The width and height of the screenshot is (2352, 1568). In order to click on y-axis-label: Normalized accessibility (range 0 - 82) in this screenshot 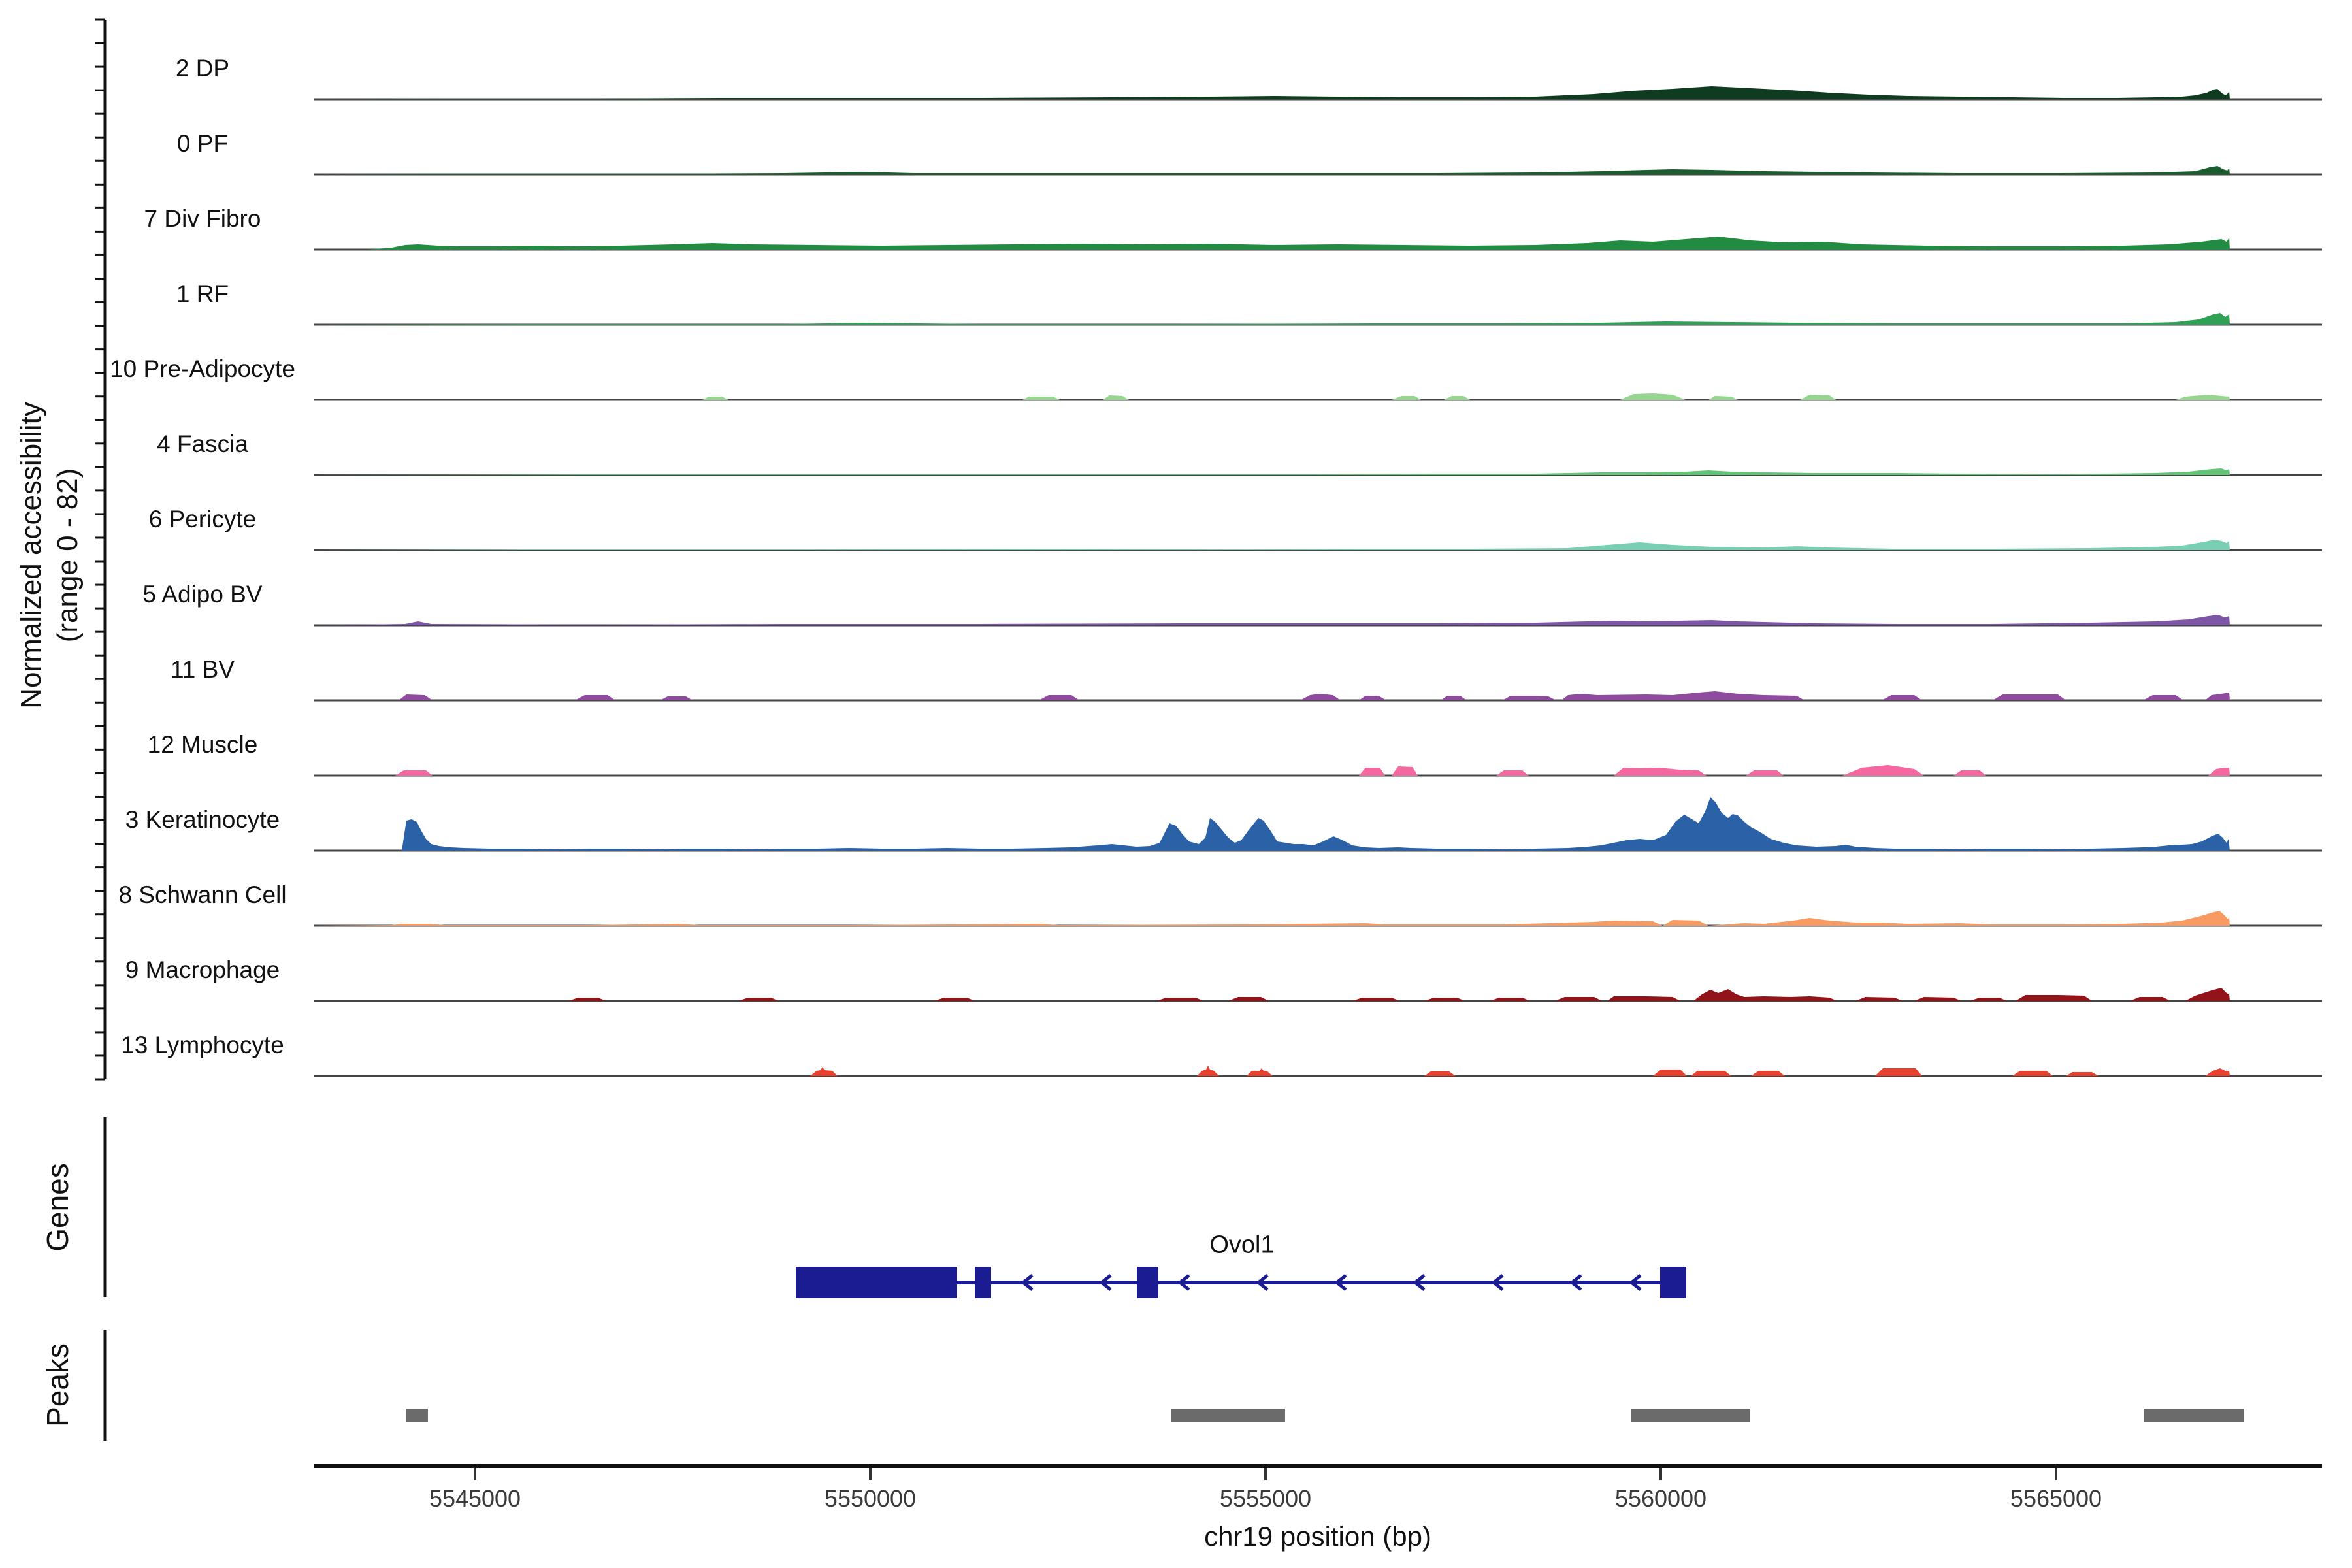, I will do `click(49, 555)`.